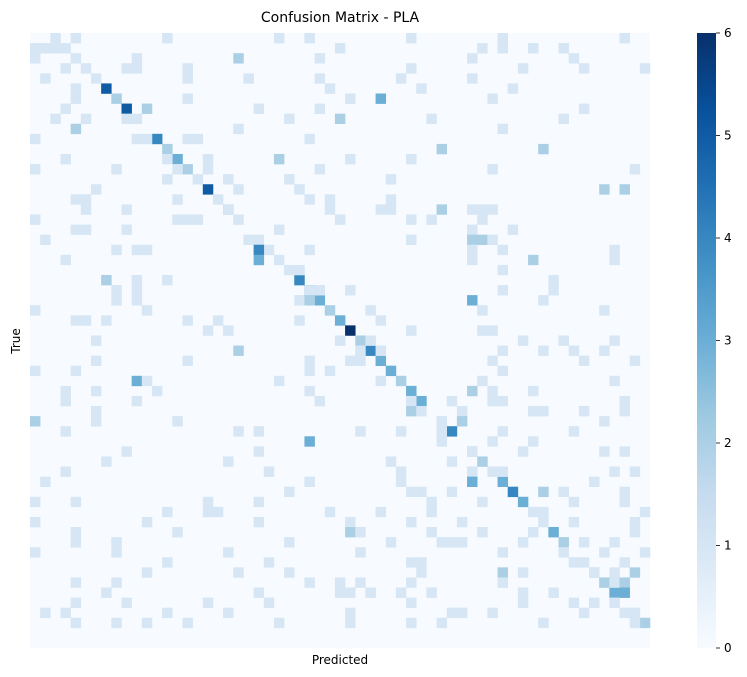 The width and height of the screenshot is (747, 677). I want to click on colorbar, so click(706, 340).